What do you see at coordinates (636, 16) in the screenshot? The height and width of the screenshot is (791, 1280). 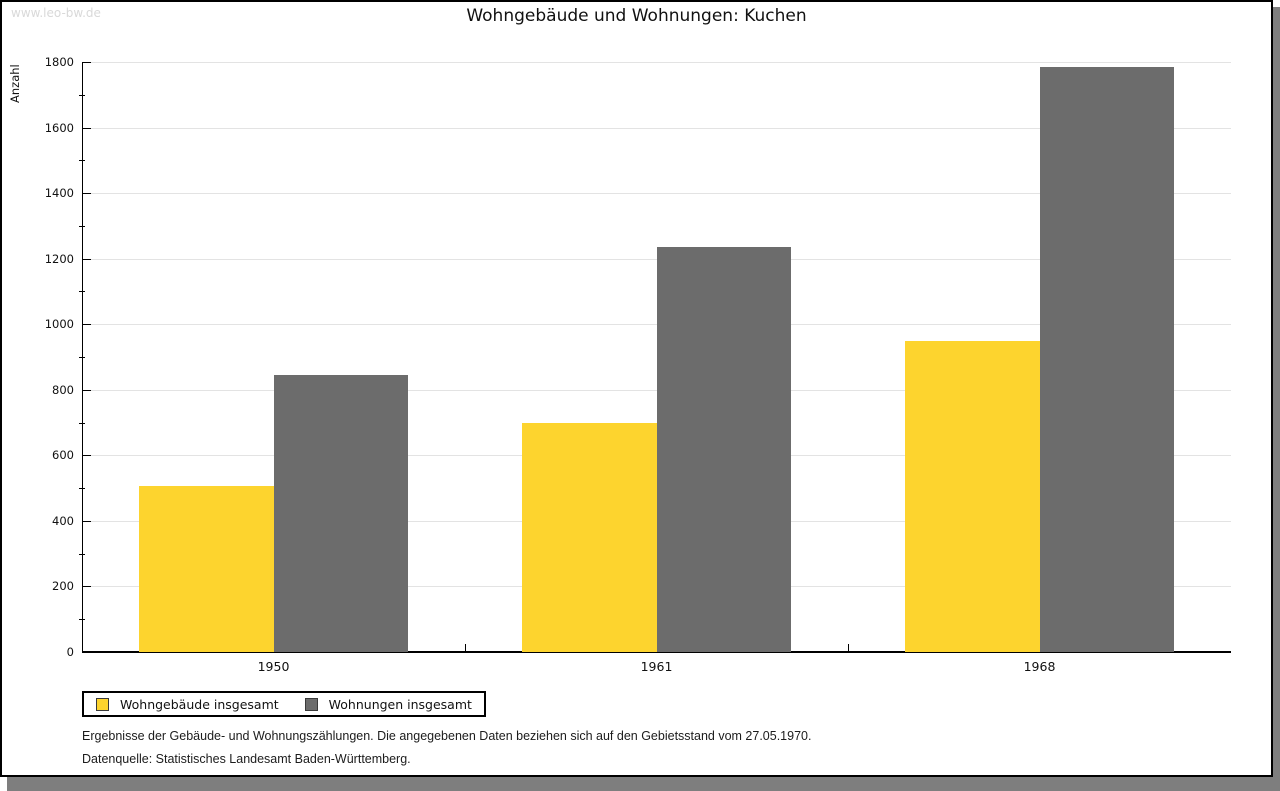 I see `chart-title: Wohngebäude und Wohnungen: Kuchen` at bounding box center [636, 16].